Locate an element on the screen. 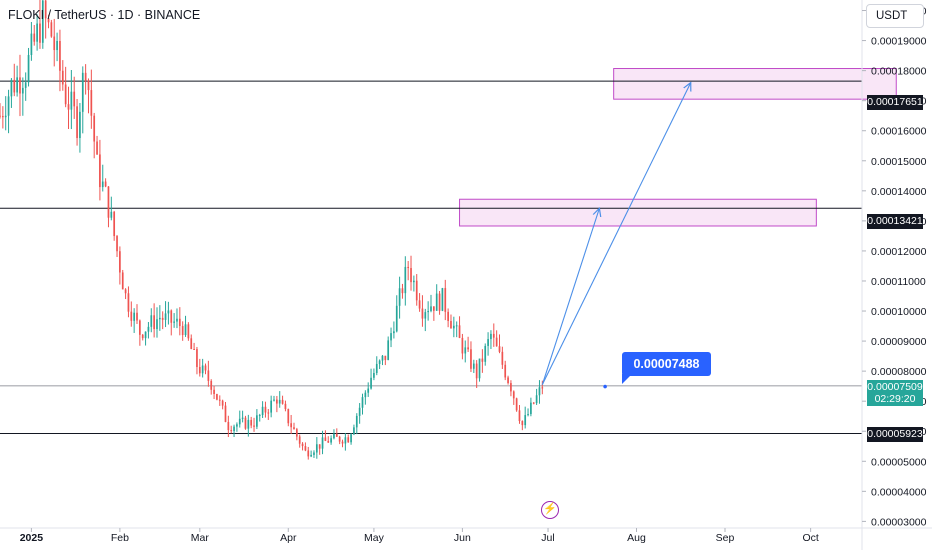  y-tick-label: 0.00009000 is located at coordinates (899, 342).